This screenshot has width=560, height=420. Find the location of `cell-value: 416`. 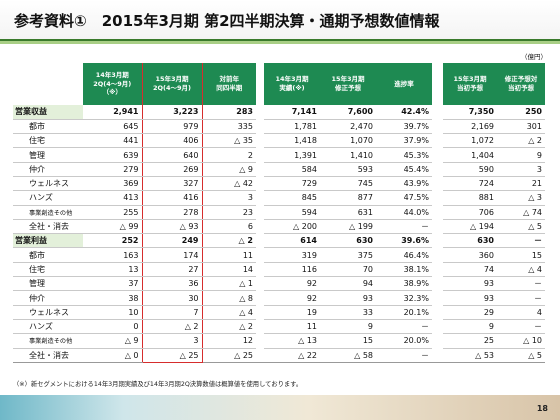

cell-value: 416 is located at coordinates (172, 198).